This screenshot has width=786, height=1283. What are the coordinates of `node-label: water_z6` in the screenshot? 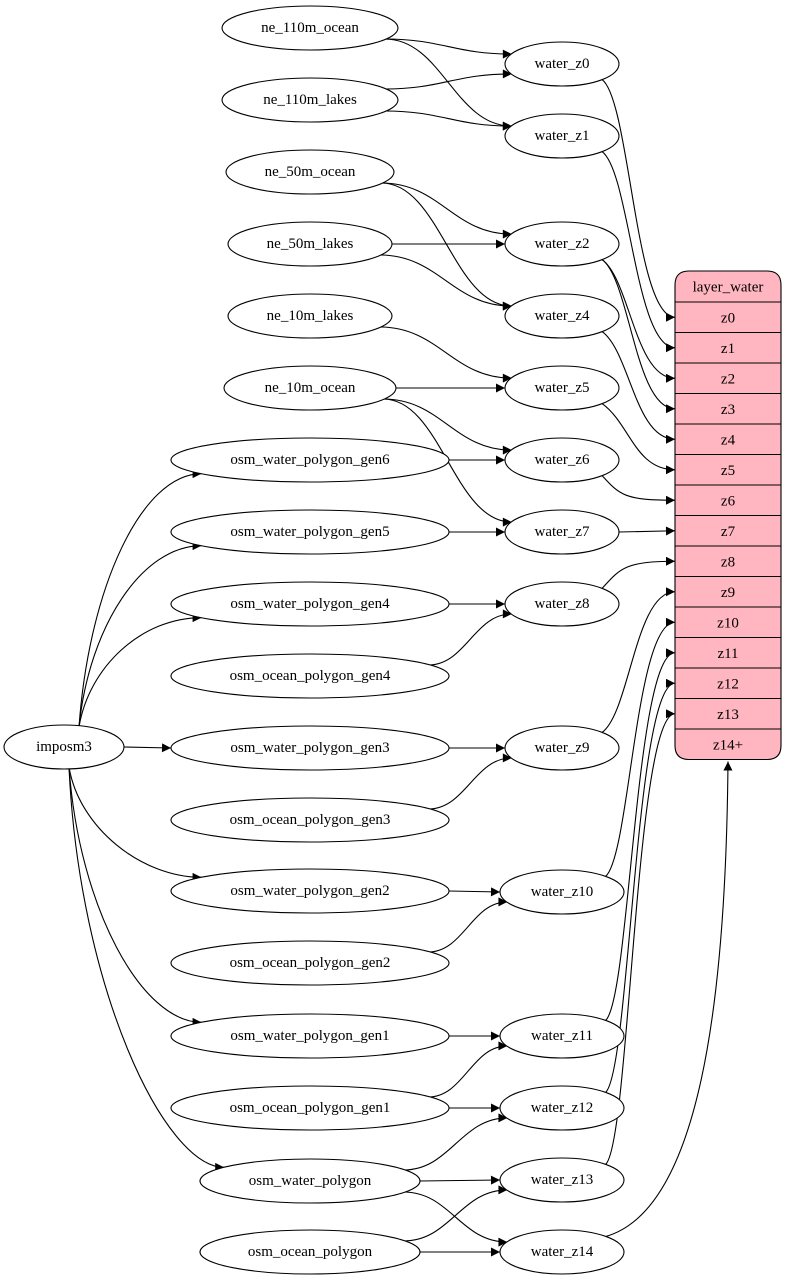 It's located at (562, 460).